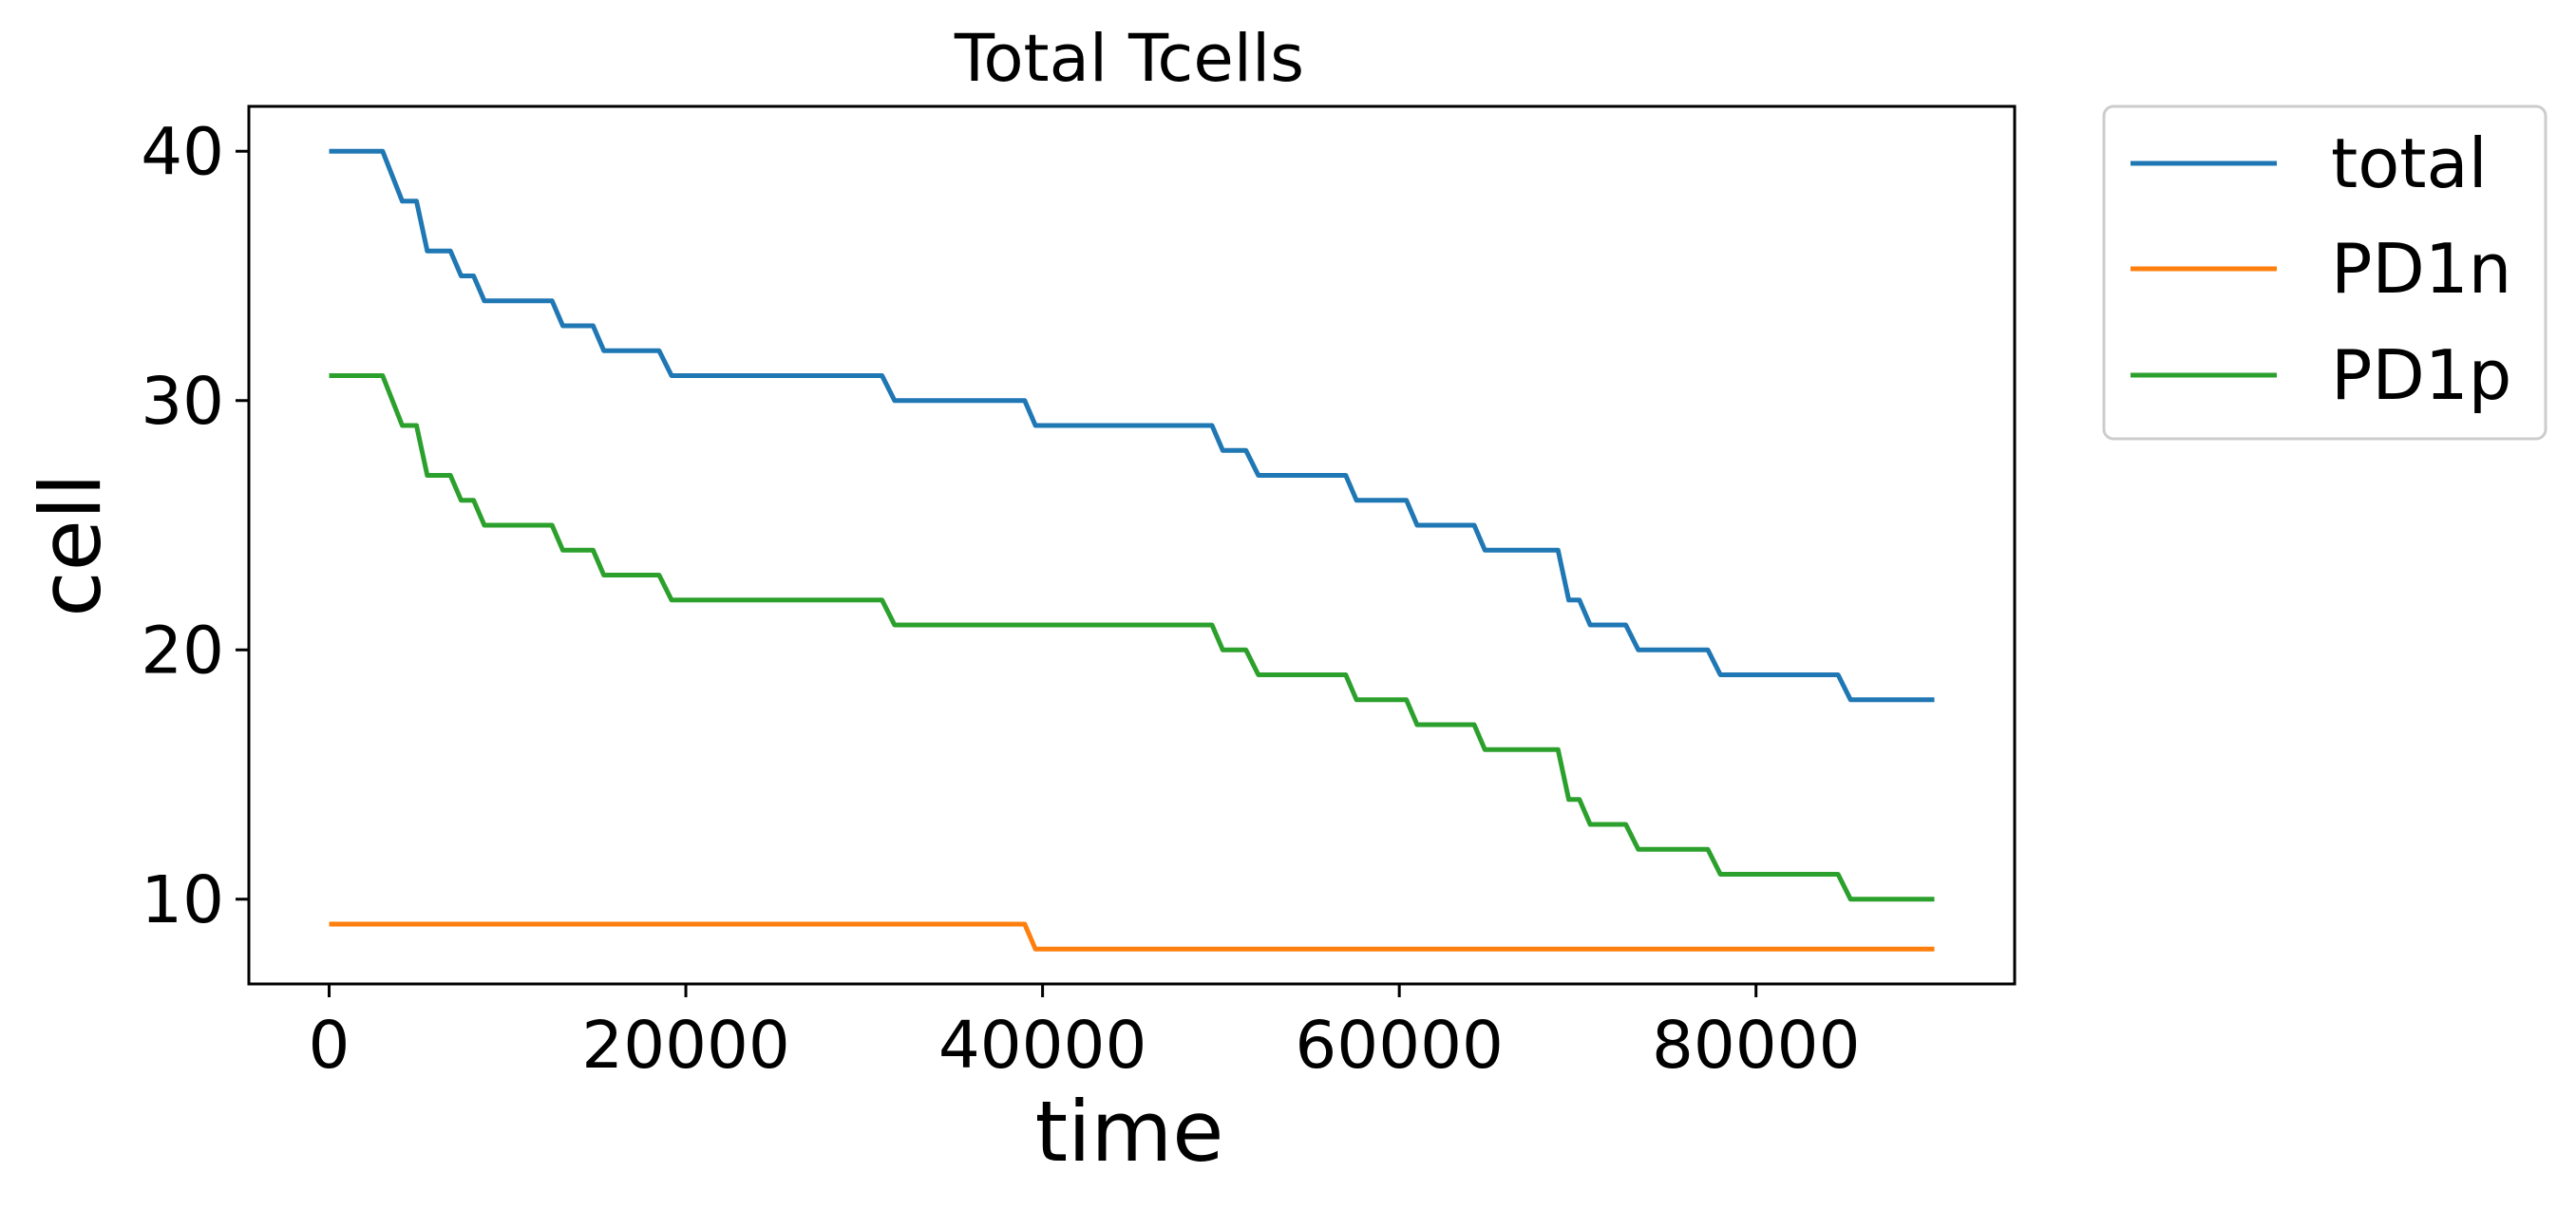 Image resolution: width=2576 pixels, height=1210 pixels. I want to click on x-tick-label: 60000, so click(1399, 1046).